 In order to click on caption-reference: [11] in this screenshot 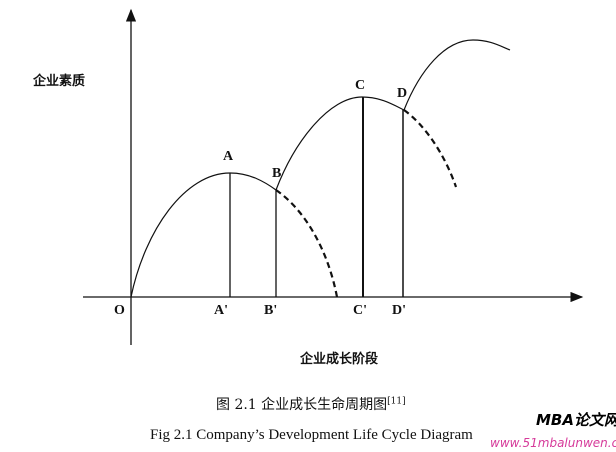, I will do `click(396, 401)`.